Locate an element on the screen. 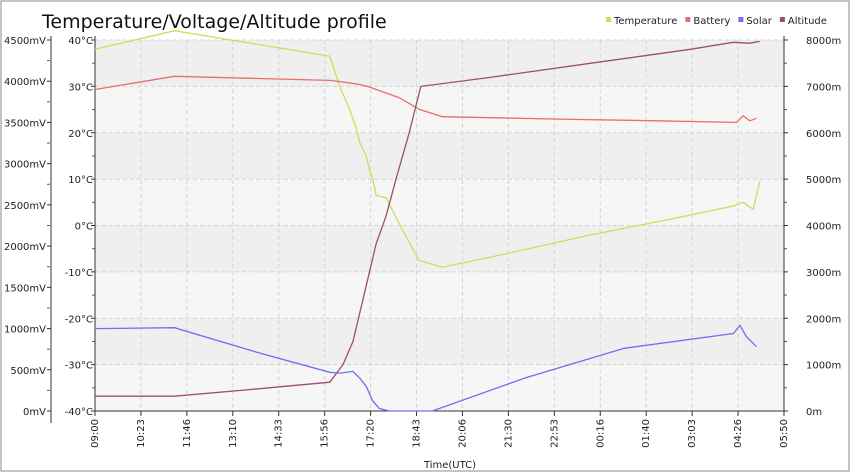  x-tick-label: 10:23 is located at coordinates (141, 433).